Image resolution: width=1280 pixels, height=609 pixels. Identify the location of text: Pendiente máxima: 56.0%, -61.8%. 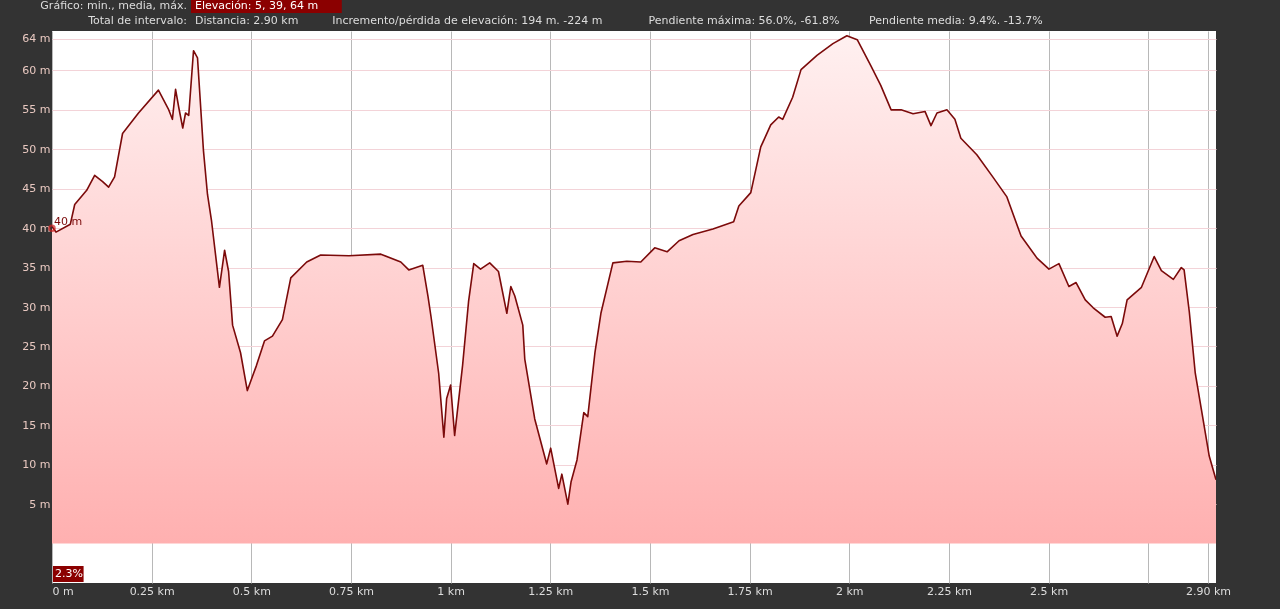
(744, 20).